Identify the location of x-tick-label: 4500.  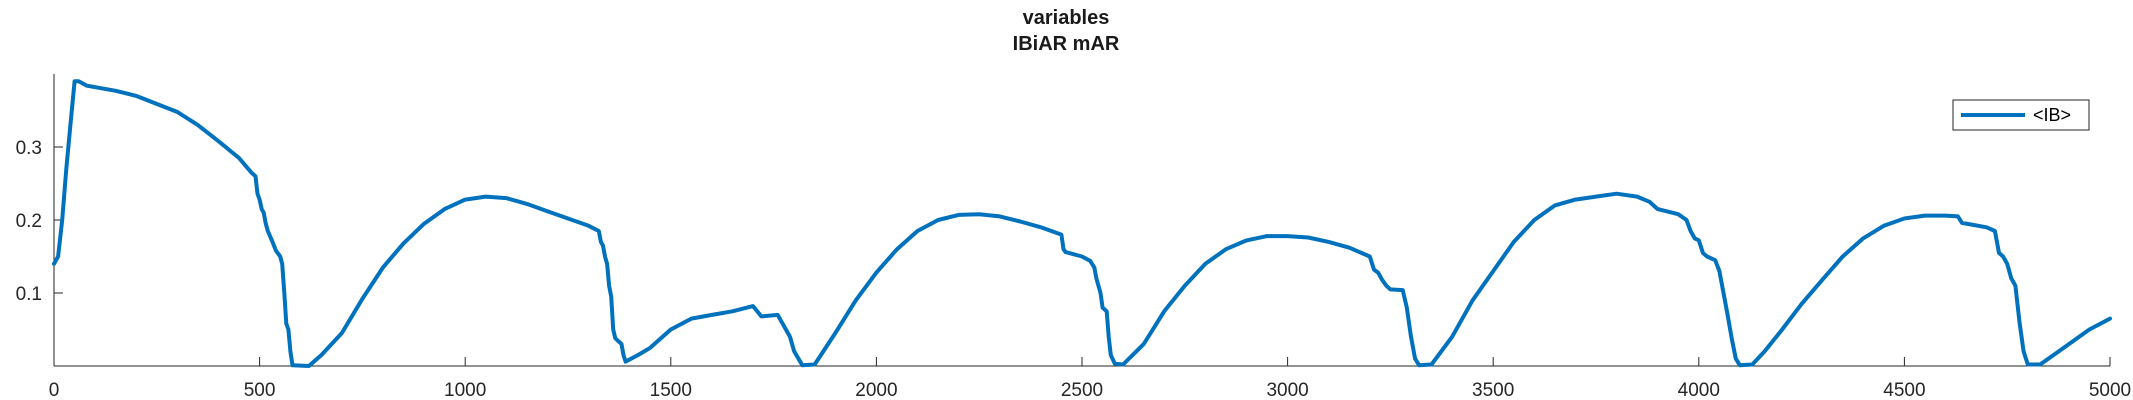
(1904, 390).